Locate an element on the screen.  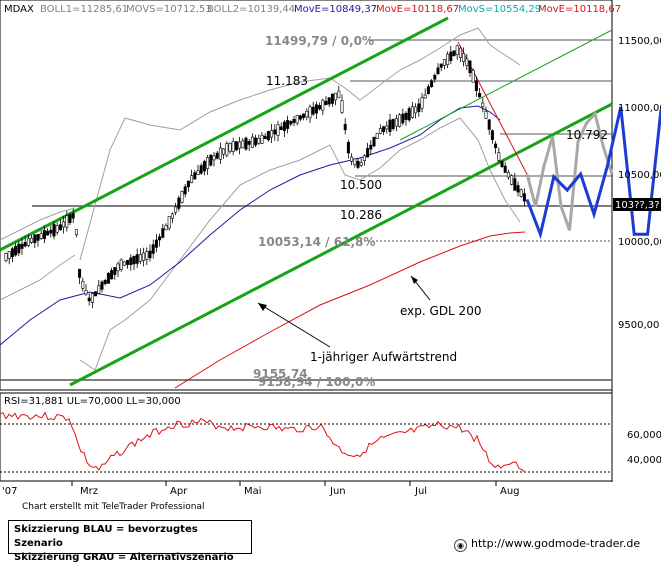
trend-arrow-head is located at coordinates (262, 307).